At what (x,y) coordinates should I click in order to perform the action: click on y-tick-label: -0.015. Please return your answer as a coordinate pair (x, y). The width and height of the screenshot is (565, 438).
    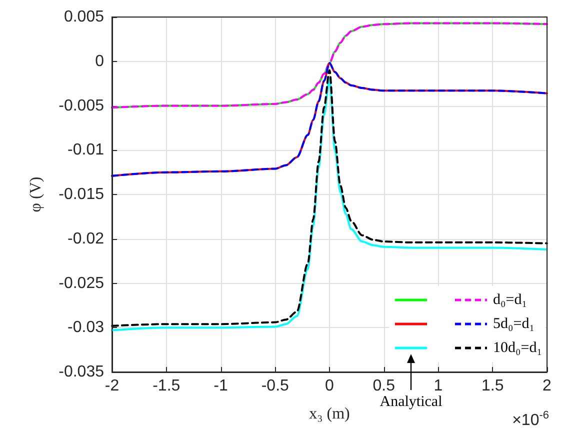
    Looking at the image, I should click on (81, 194).